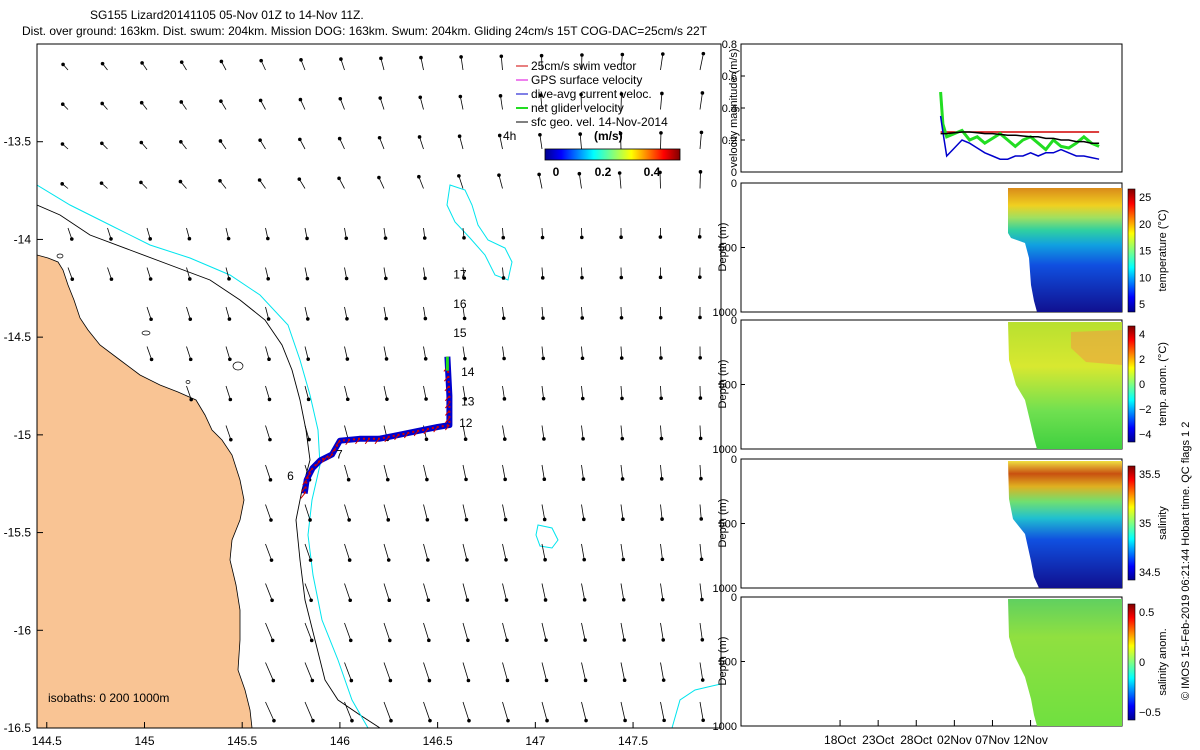 The width and height of the screenshot is (1200, 750). I want to click on date-tick-label: 02Nov, so click(954, 740).